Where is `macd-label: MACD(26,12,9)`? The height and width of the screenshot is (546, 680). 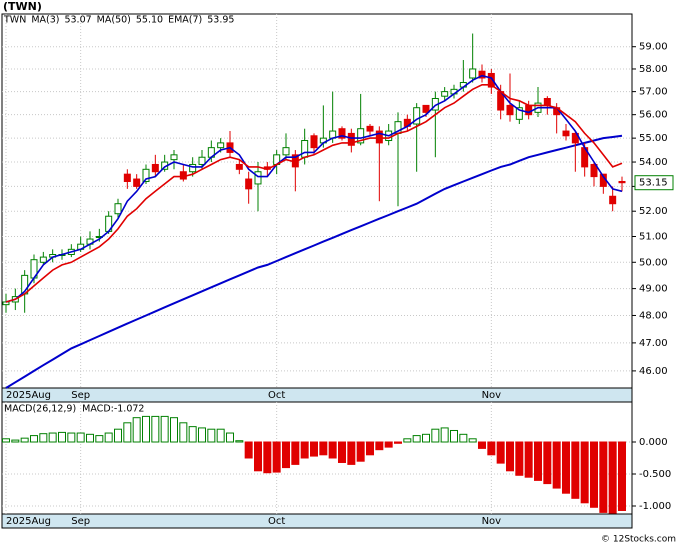
macd-label: MACD(26,12,9) is located at coordinates (40, 409).